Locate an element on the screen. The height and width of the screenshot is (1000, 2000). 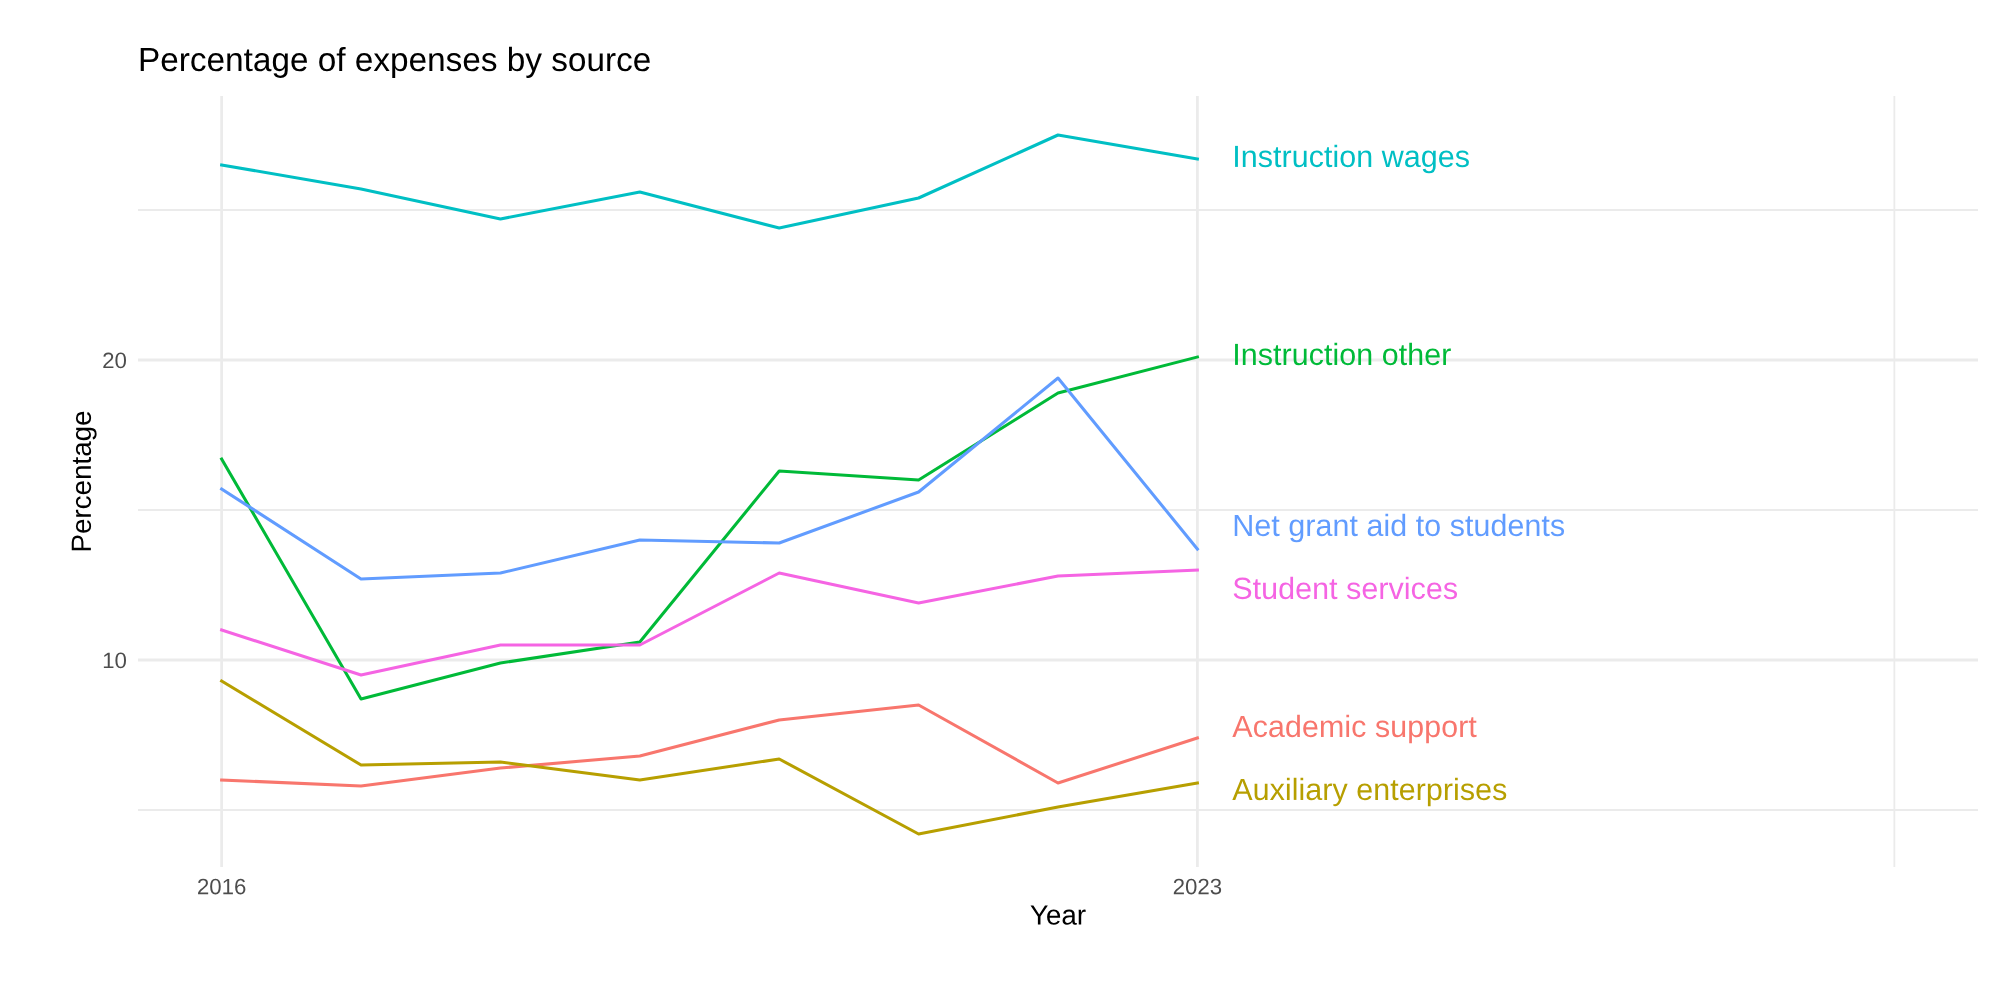
series-label: Auxiliary enterprises is located at coordinates (1369, 792).